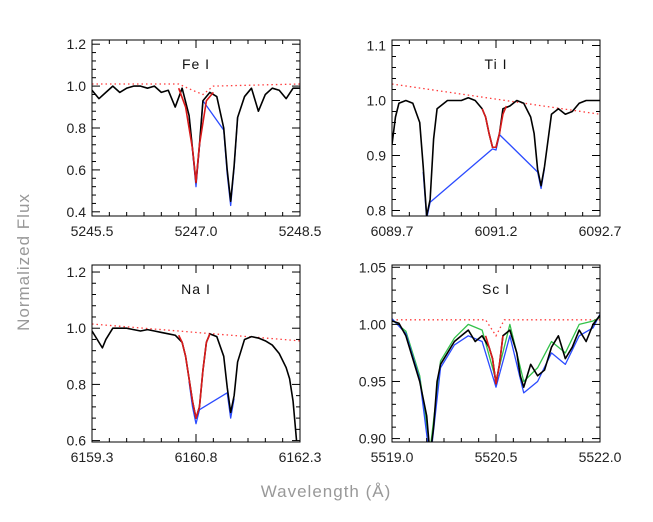  I want to click on y-tick-label: 0.90, so click(372, 439).